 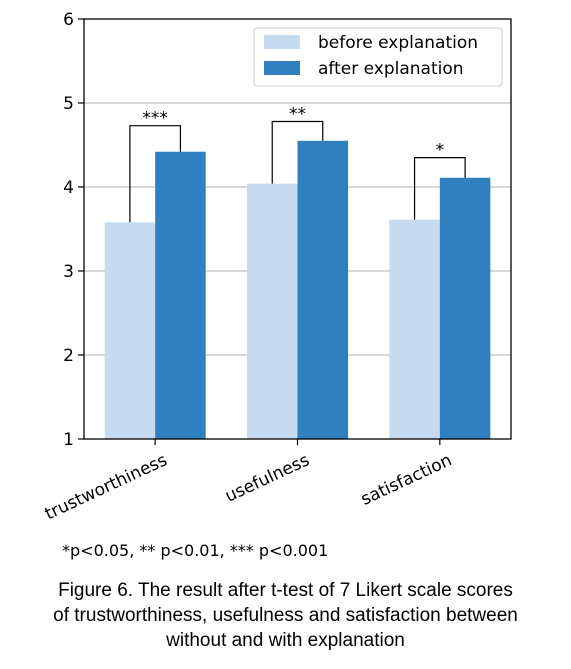 I want to click on legend-frame, so click(x=378, y=57).